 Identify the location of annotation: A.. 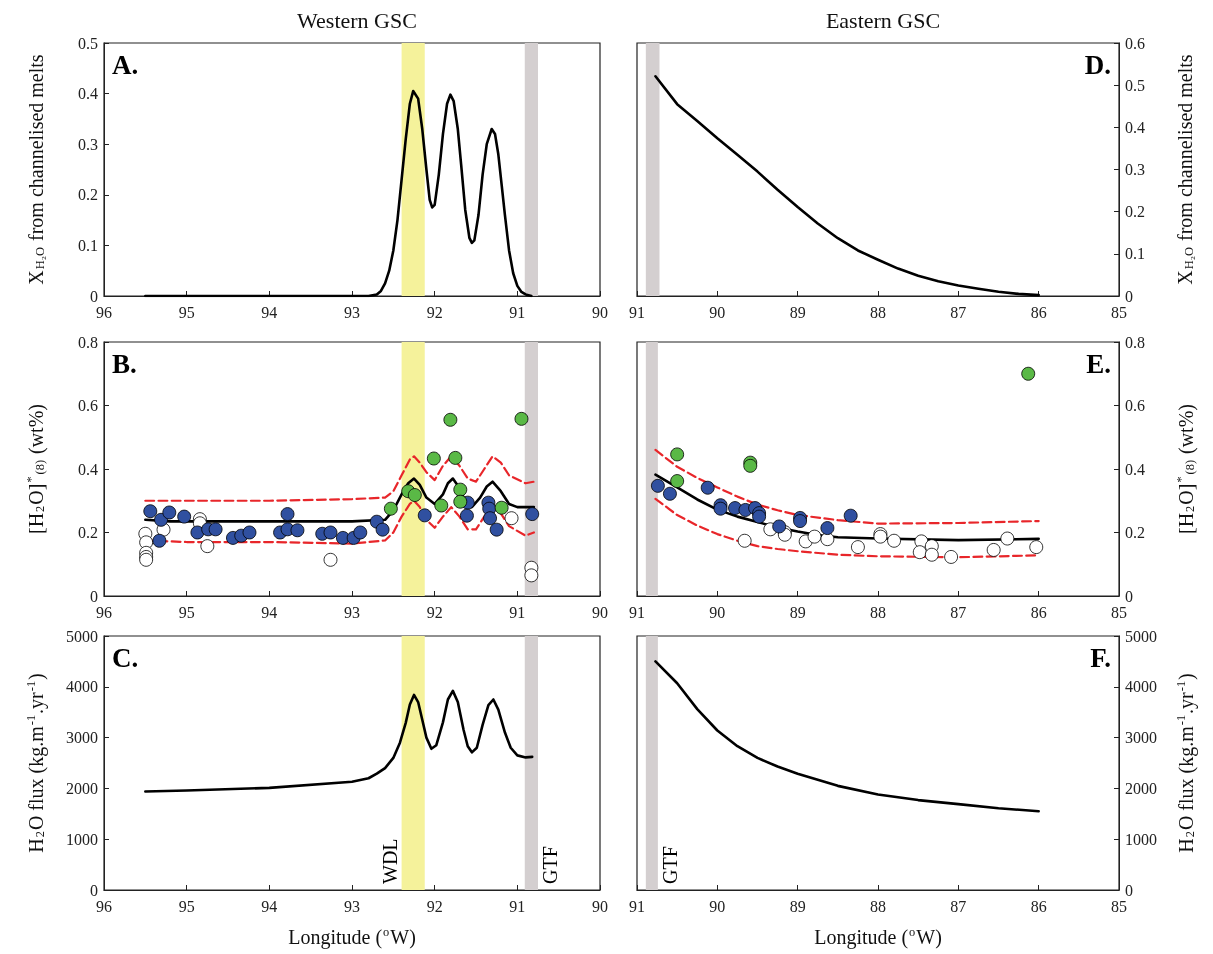
(125, 64).